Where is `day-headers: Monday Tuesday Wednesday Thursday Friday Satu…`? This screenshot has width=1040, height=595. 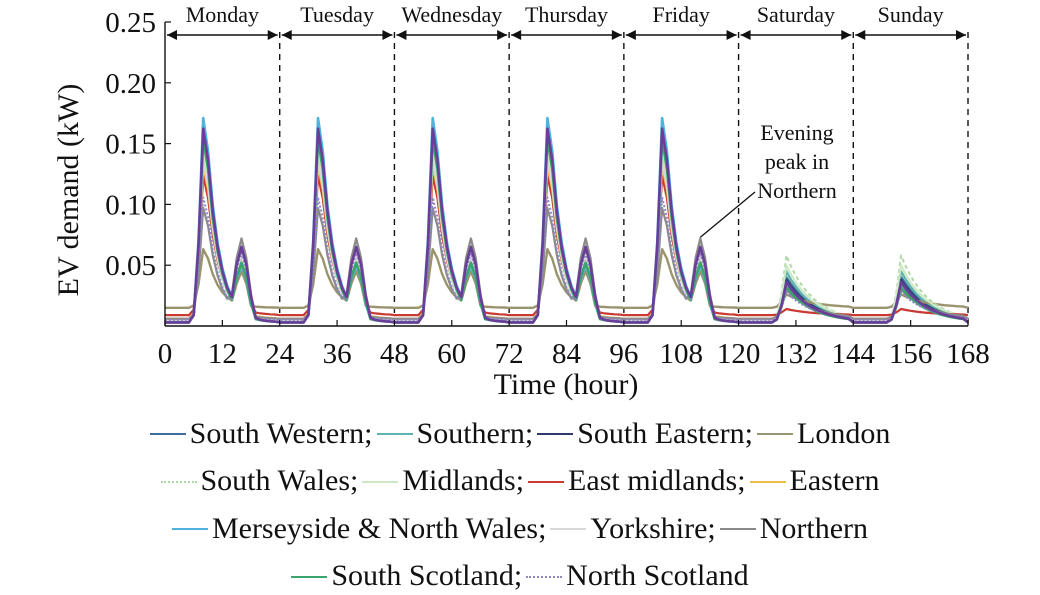
day-headers: Monday Tuesday Wednesday Thursday Friday Satu… is located at coordinates (566, 21).